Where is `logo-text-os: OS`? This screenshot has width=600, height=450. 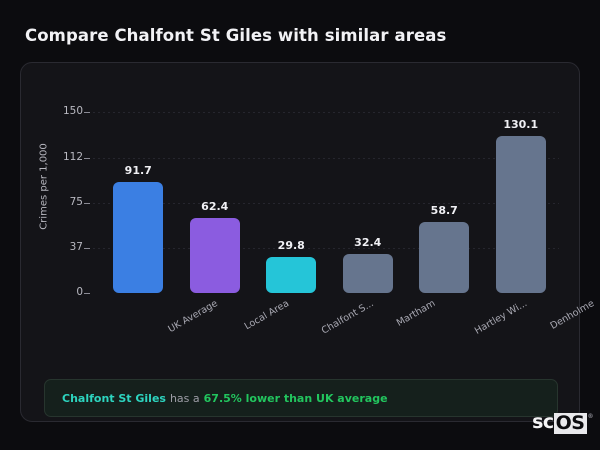 logo-text-os: OS is located at coordinates (570, 423).